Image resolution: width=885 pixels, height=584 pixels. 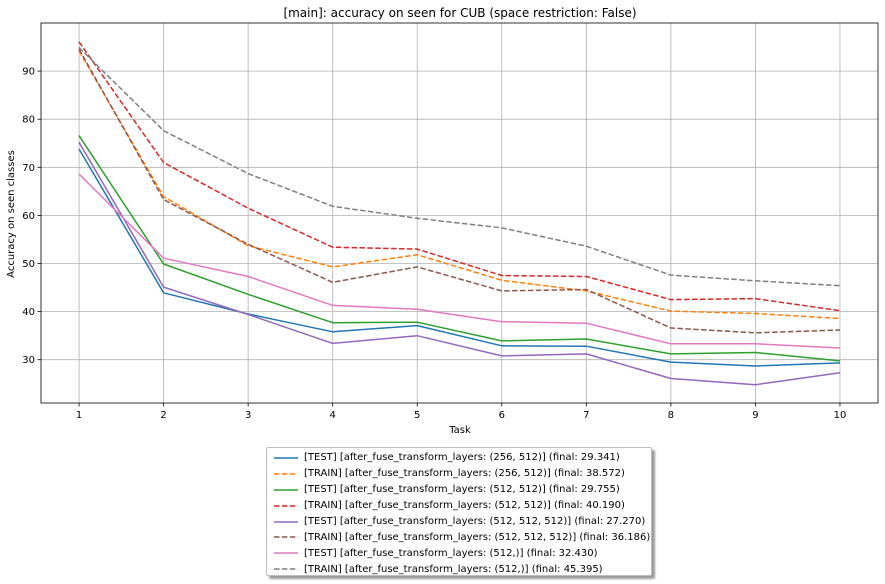 I want to click on y-tick-label: 40, so click(x=28, y=312).